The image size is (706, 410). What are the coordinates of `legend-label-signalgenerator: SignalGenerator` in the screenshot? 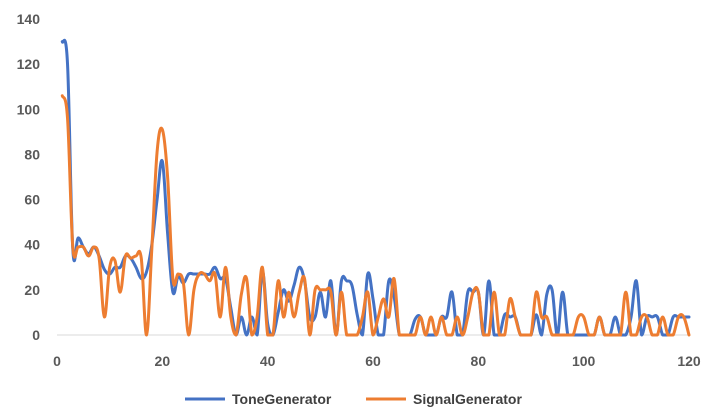 It's located at (467, 399).